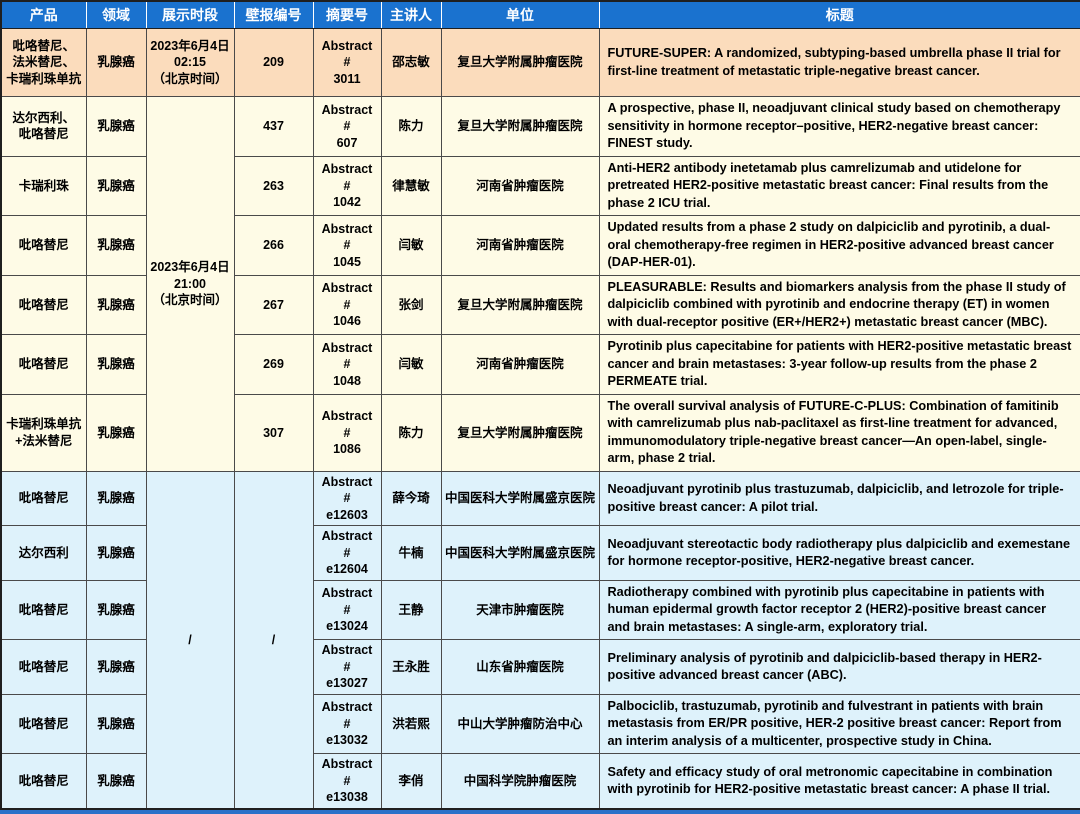 The width and height of the screenshot is (1080, 814). I want to click on header-abstract-number: 摘要号, so click(347, 15).